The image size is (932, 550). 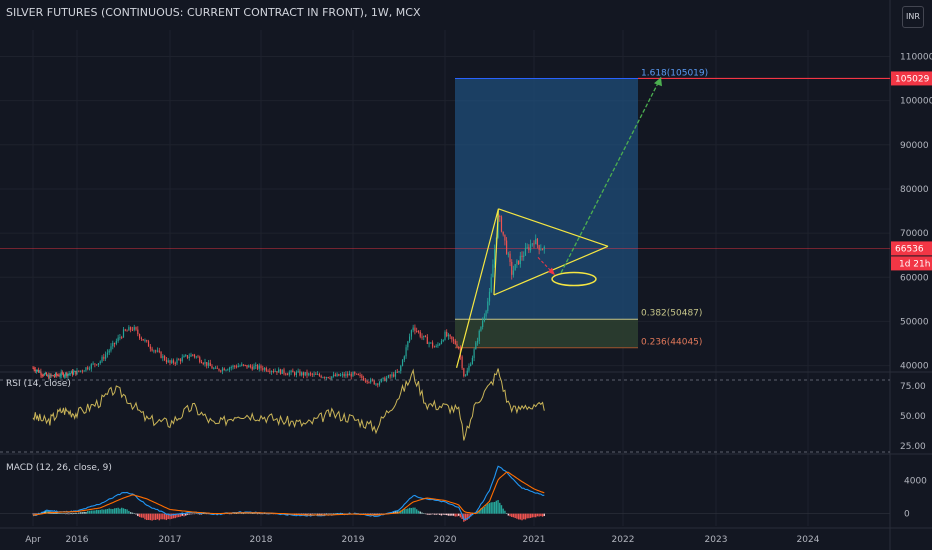 What do you see at coordinates (170, 540) in the screenshot?
I see `time-axis-tick: 2017` at bounding box center [170, 540].